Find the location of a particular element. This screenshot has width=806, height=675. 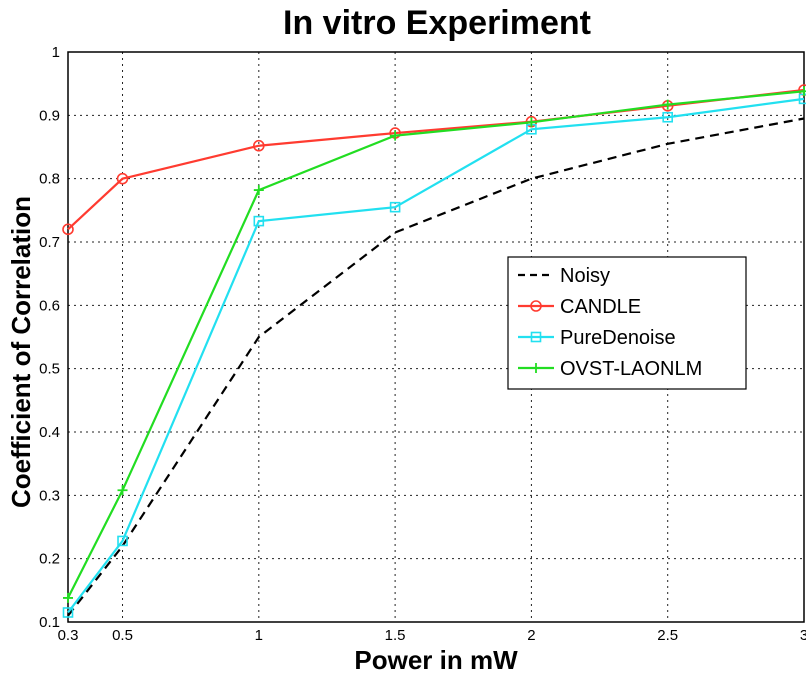

x-axis-label: Power in mW is located at coordinates (436, 660).